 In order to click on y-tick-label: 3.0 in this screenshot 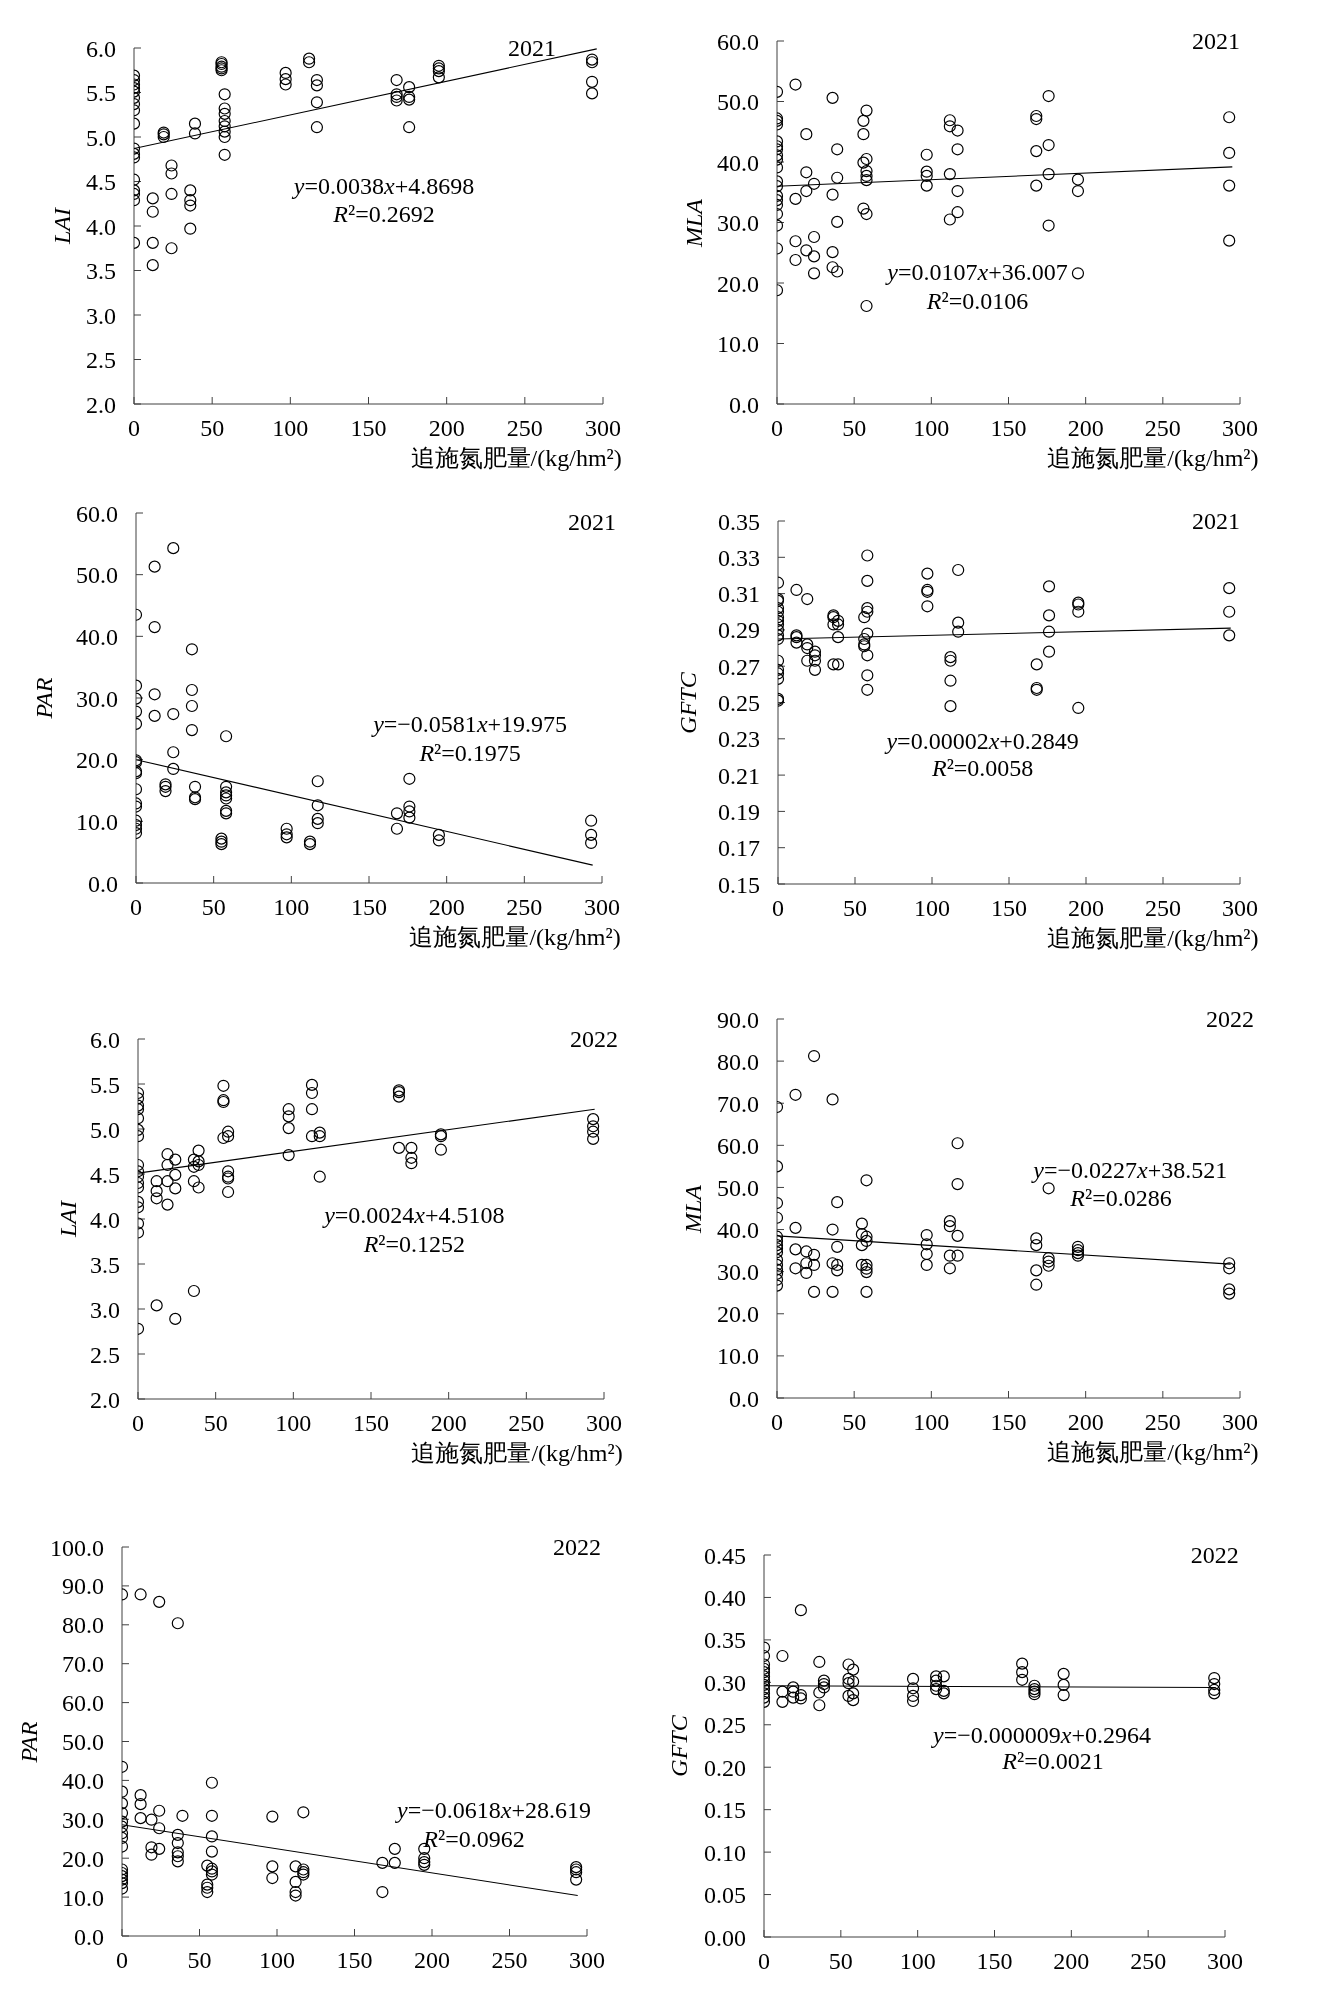, I will do `click(101, 315)`.